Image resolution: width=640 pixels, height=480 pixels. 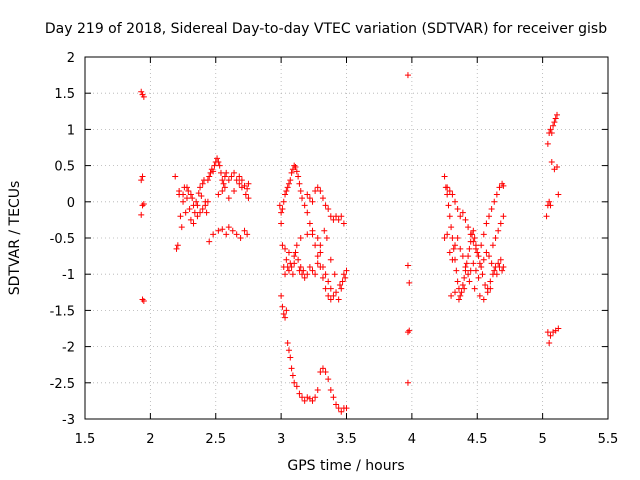 I want to click on x-tick-label: 5.5, so click(x=608, y=439).